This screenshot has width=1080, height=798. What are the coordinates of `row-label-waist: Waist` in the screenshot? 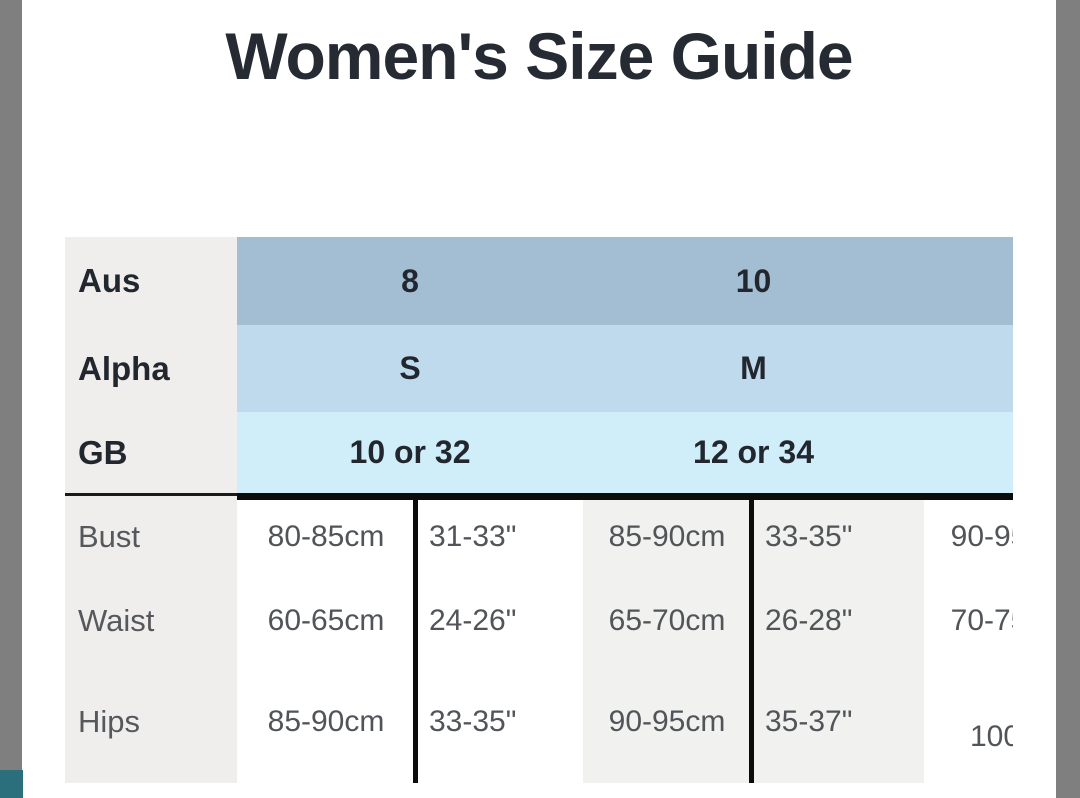 It's located at (151, 620).